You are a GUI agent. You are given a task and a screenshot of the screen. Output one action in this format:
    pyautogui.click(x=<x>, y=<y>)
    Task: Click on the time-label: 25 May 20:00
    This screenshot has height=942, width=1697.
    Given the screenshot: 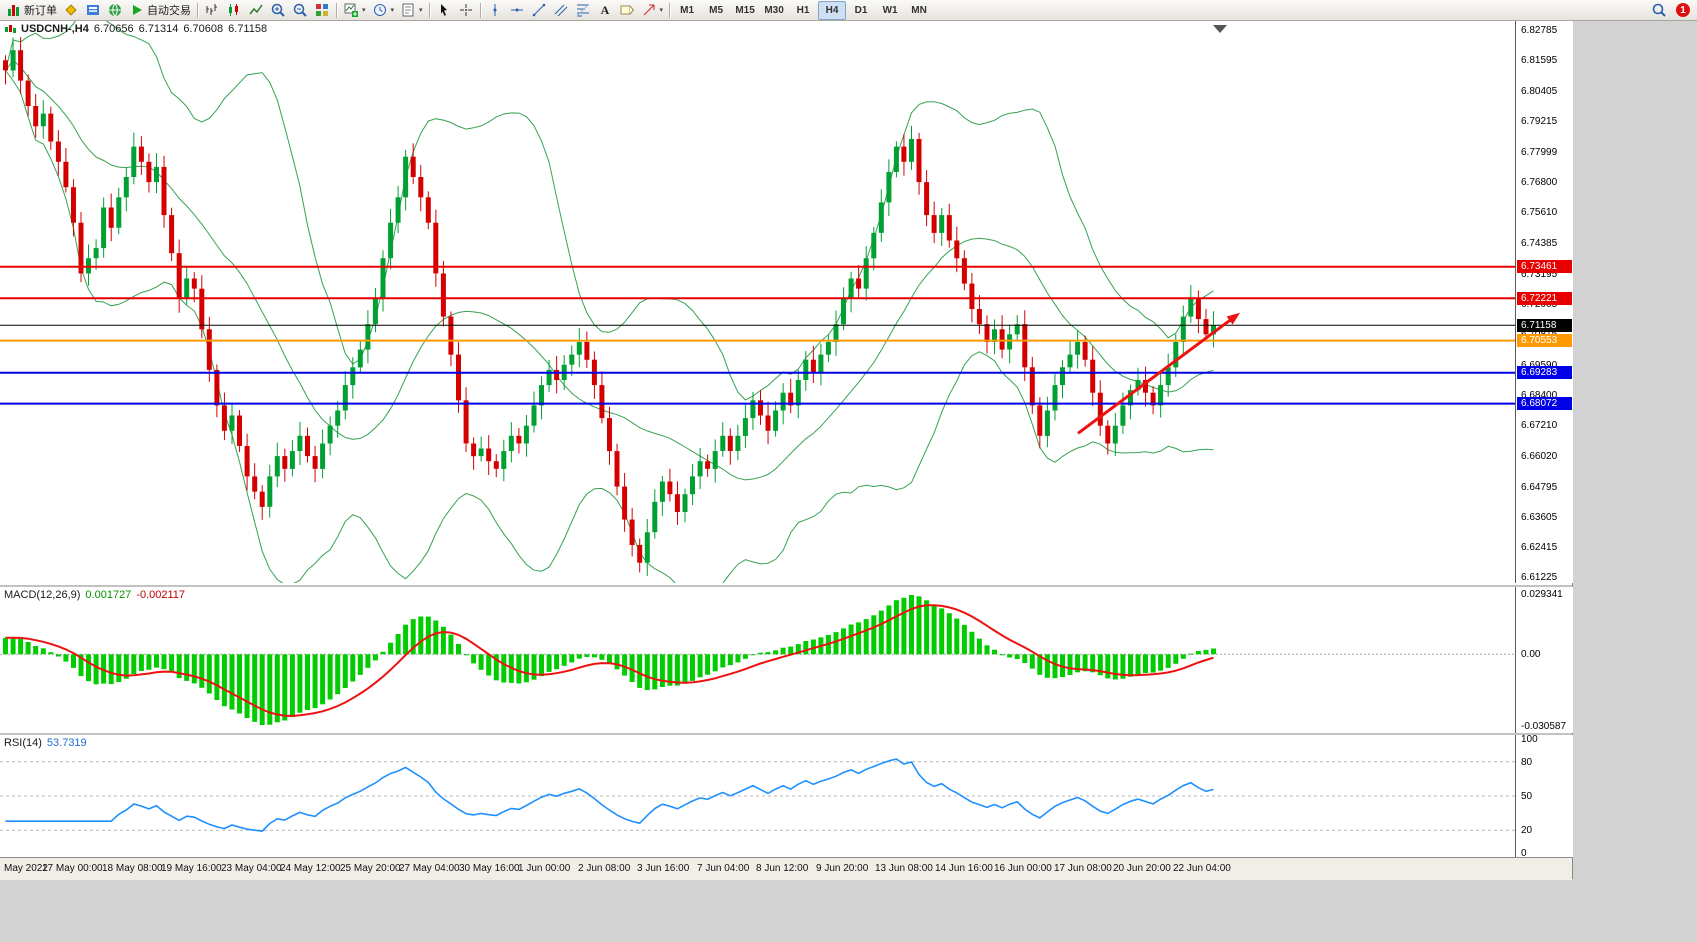 What is the action you would take?
    pyautogui.click(x=370, y=868)
    